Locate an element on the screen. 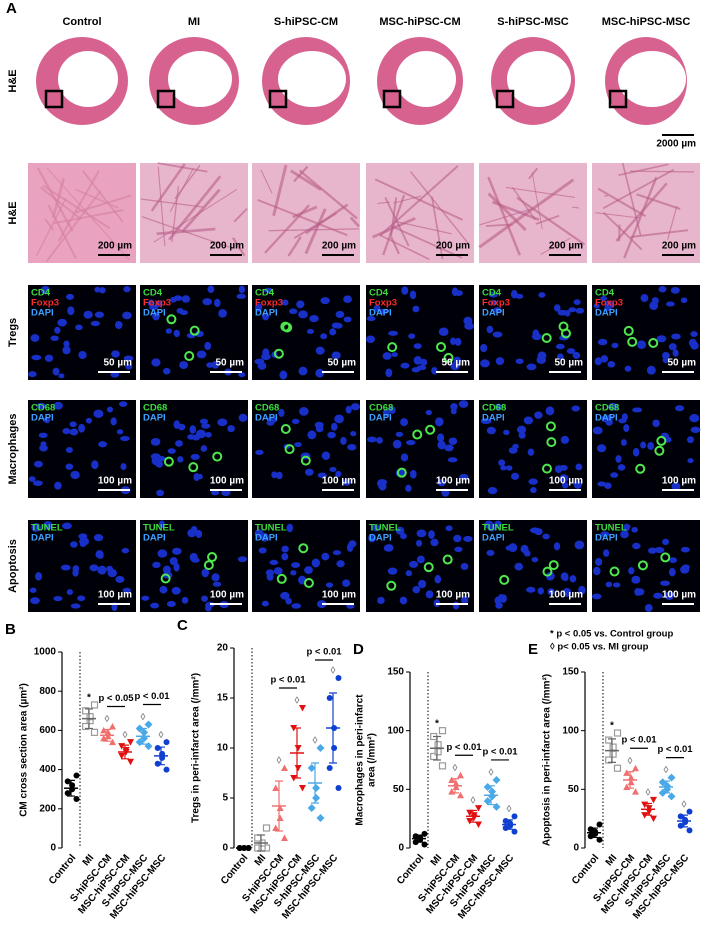 Image resolution: width=706 pixels, height=925 pixels. image-panel is located at coordinates (306, 81).